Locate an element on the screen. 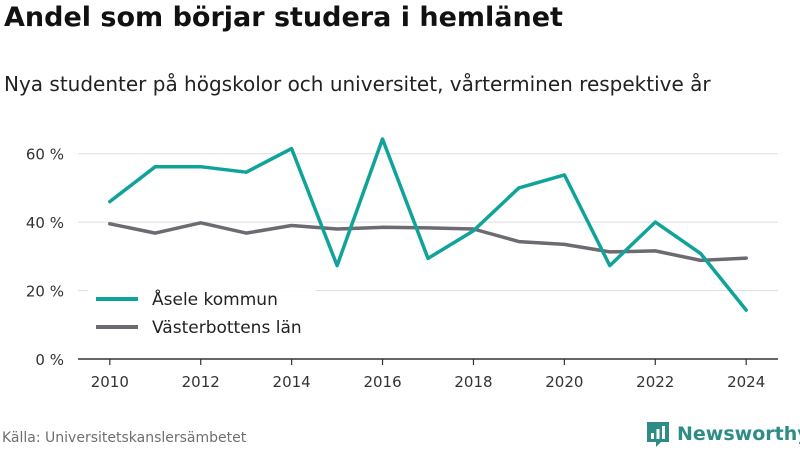  y-tick-label: 0 % is located at coordinates (49, 360).